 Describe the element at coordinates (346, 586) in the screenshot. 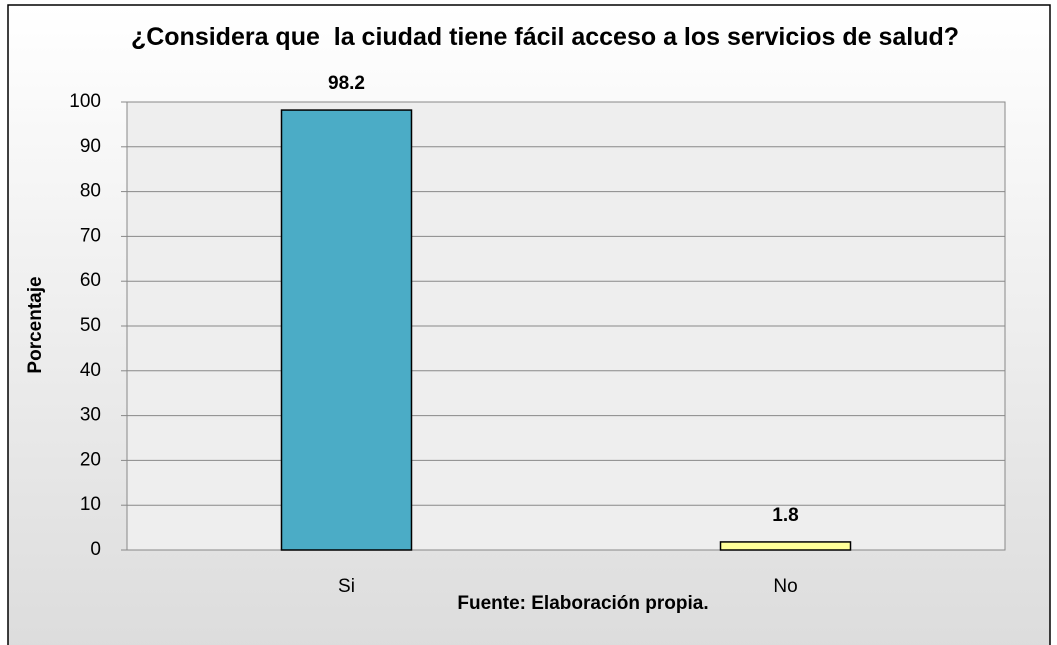

I see `x-tick-label: Si` at that location.